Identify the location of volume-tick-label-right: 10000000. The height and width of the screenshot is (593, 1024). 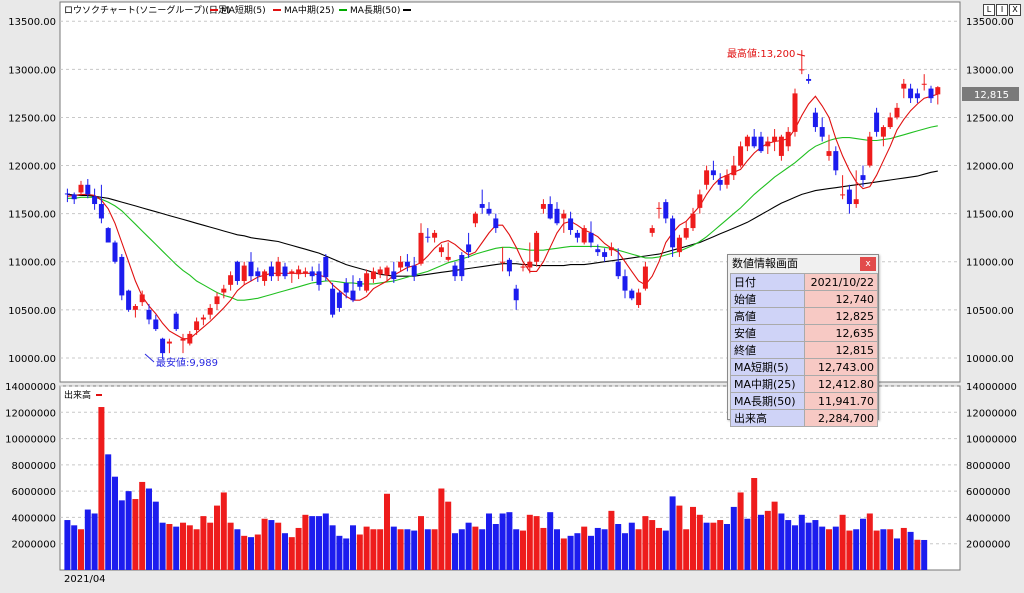
(991, 440).